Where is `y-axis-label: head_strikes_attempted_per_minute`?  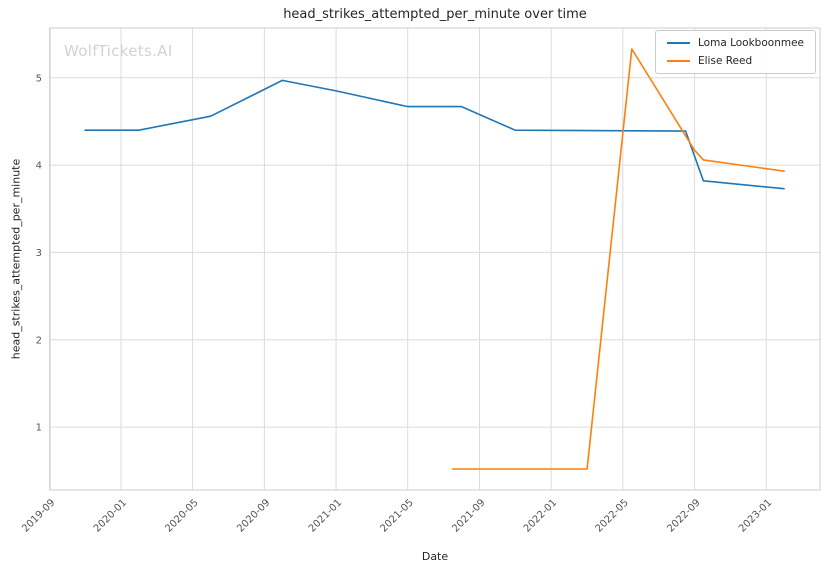
y-axis-label: head_strikes_attempted_per_minute is located at coordinates (16, 259).